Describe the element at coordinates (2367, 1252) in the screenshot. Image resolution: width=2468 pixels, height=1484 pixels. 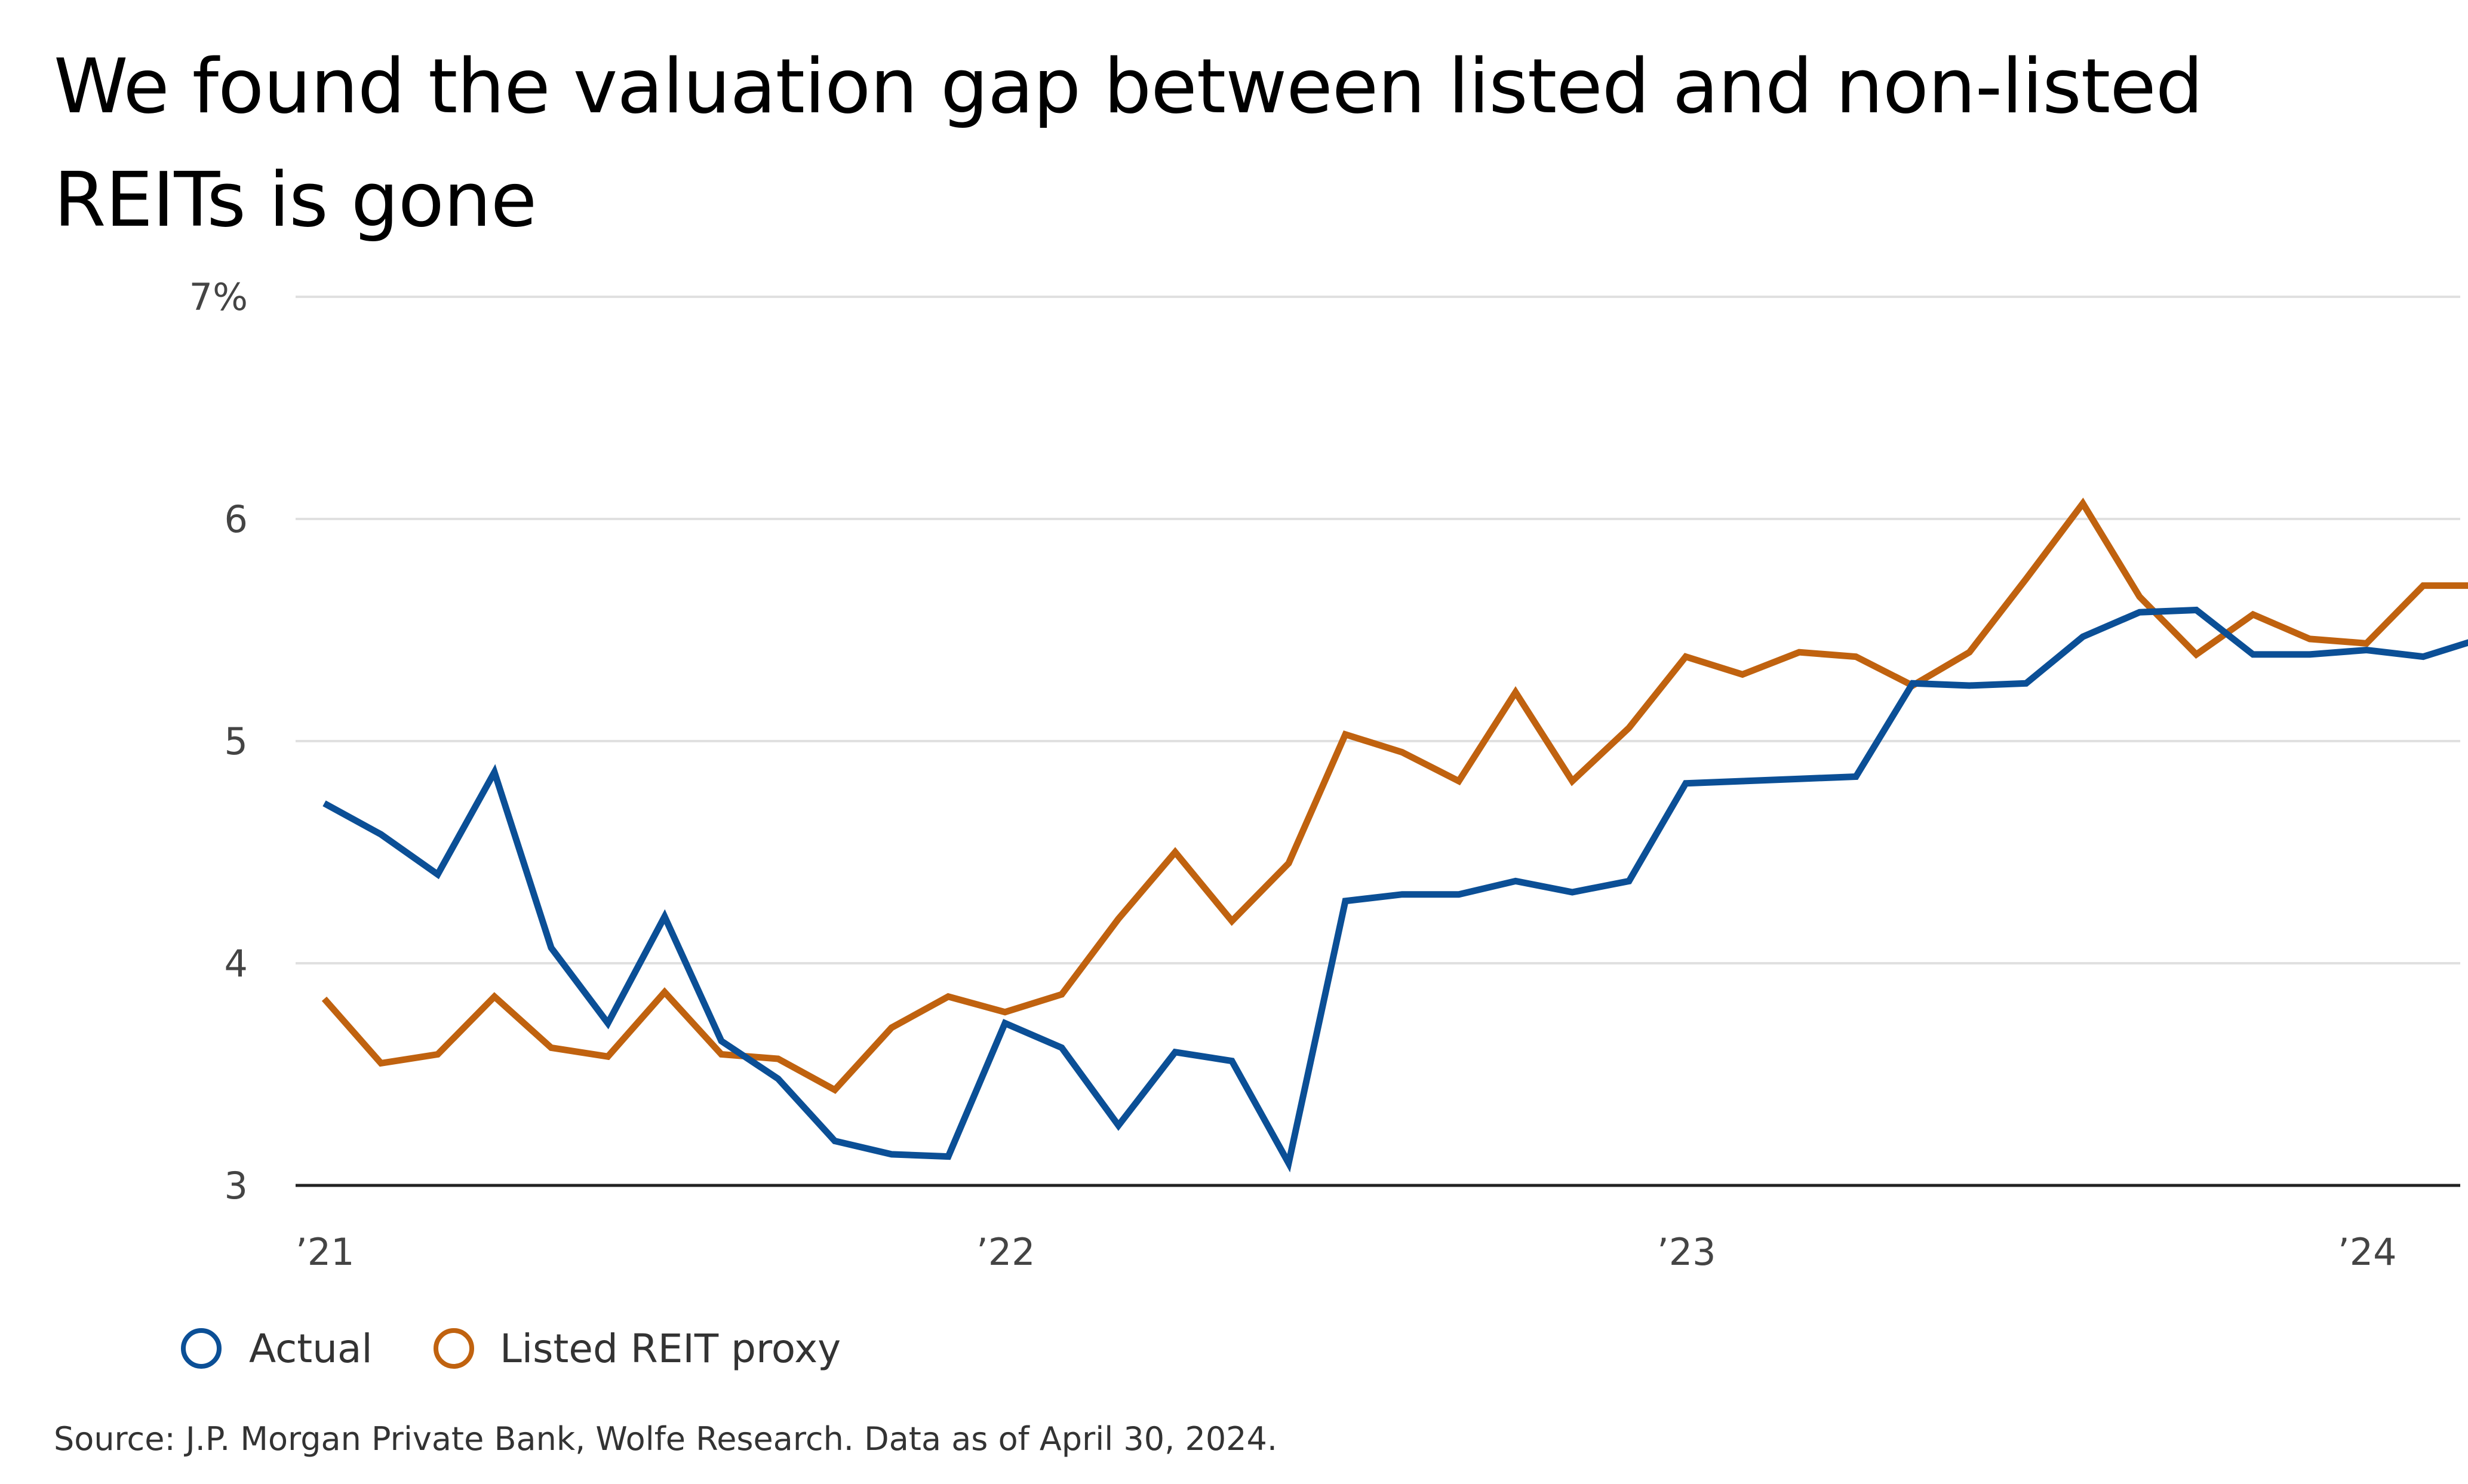
I see `x-tick-label: ’24` at that location.